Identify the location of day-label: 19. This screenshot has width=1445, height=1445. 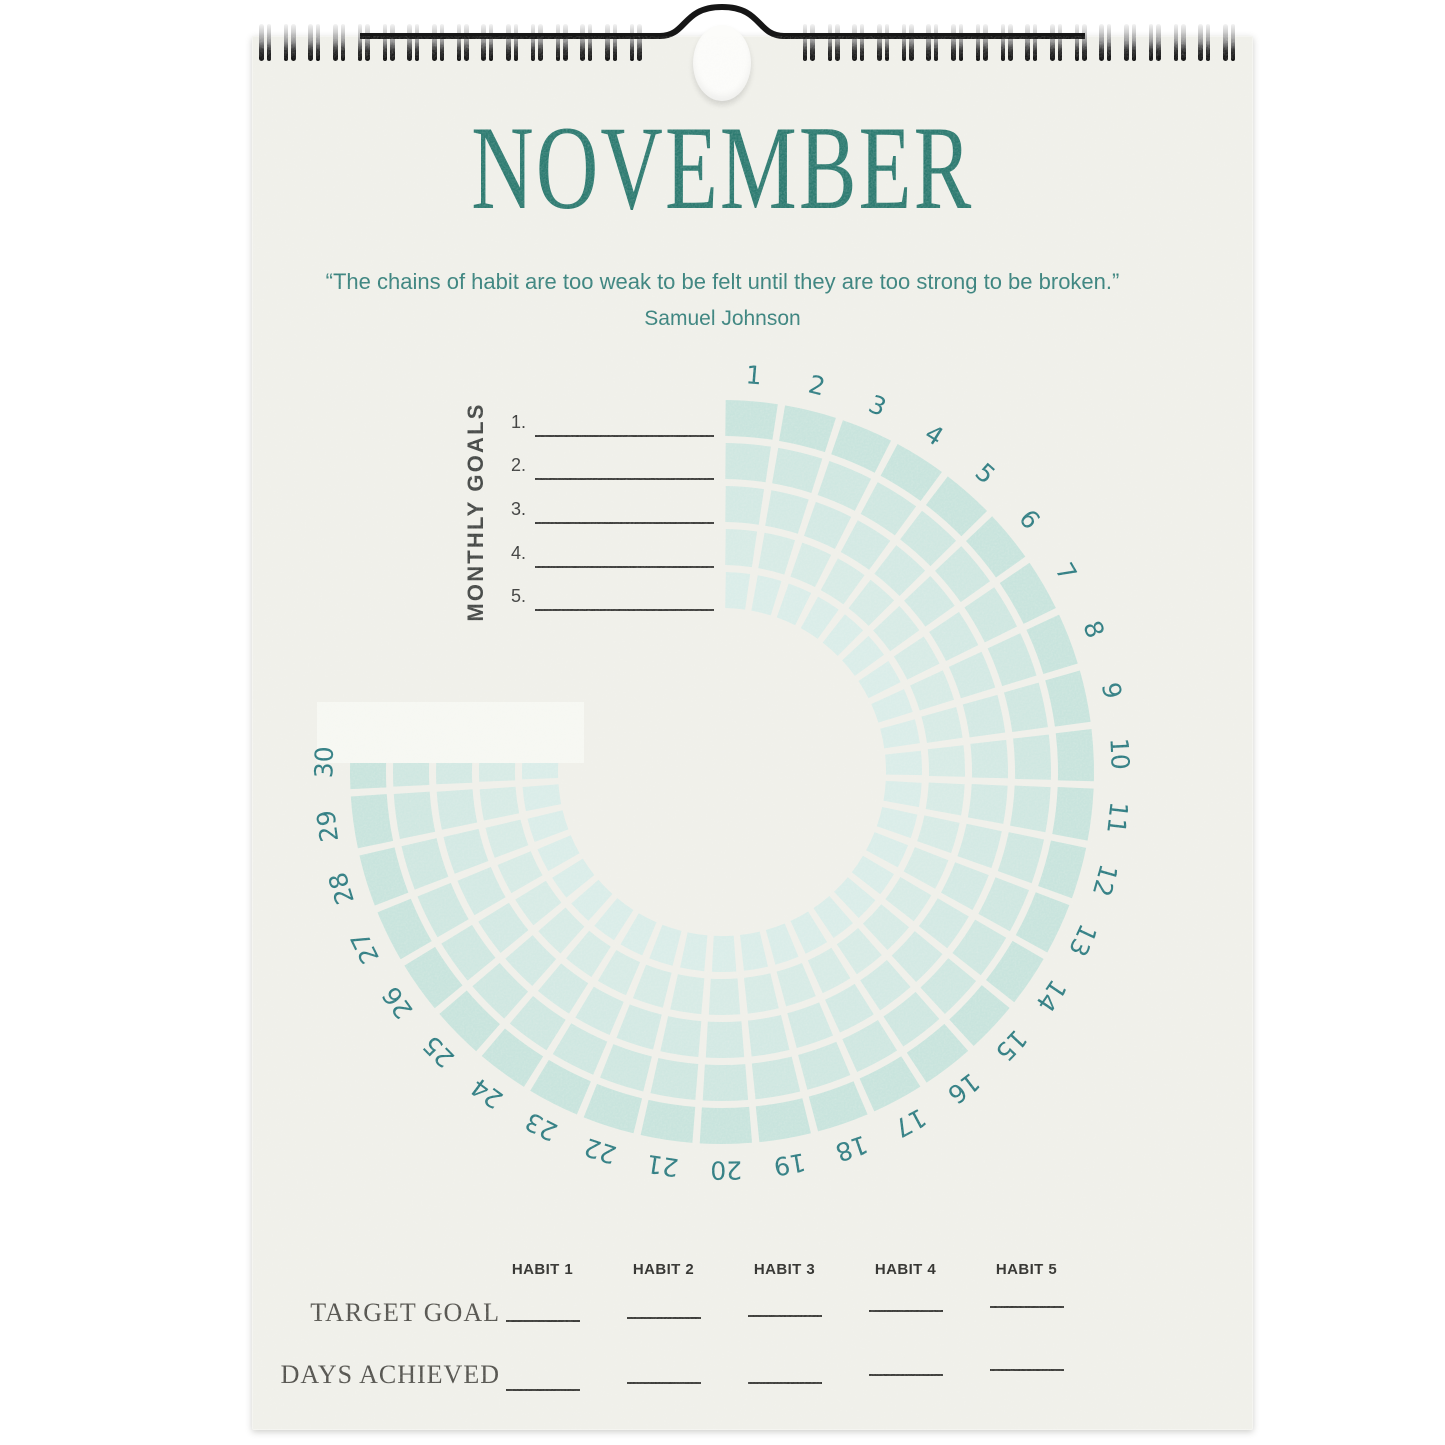
(790, 1164).